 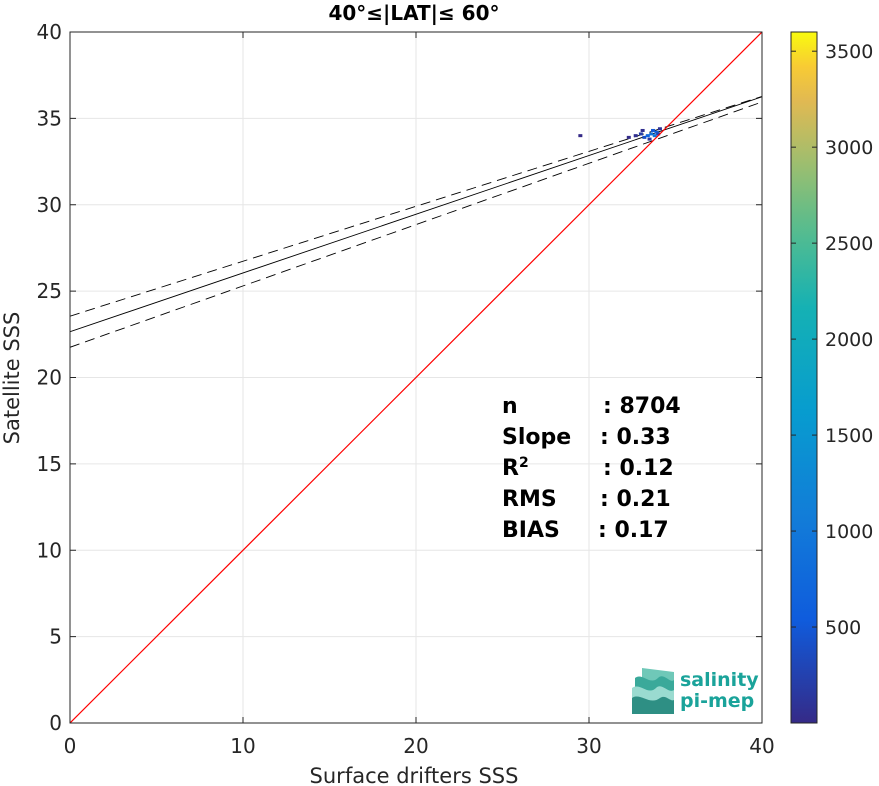 What do you see at coordinates (49, 291) in the screenshot?
I see `y-tick-label: 25` at bounding box center [49, 291].